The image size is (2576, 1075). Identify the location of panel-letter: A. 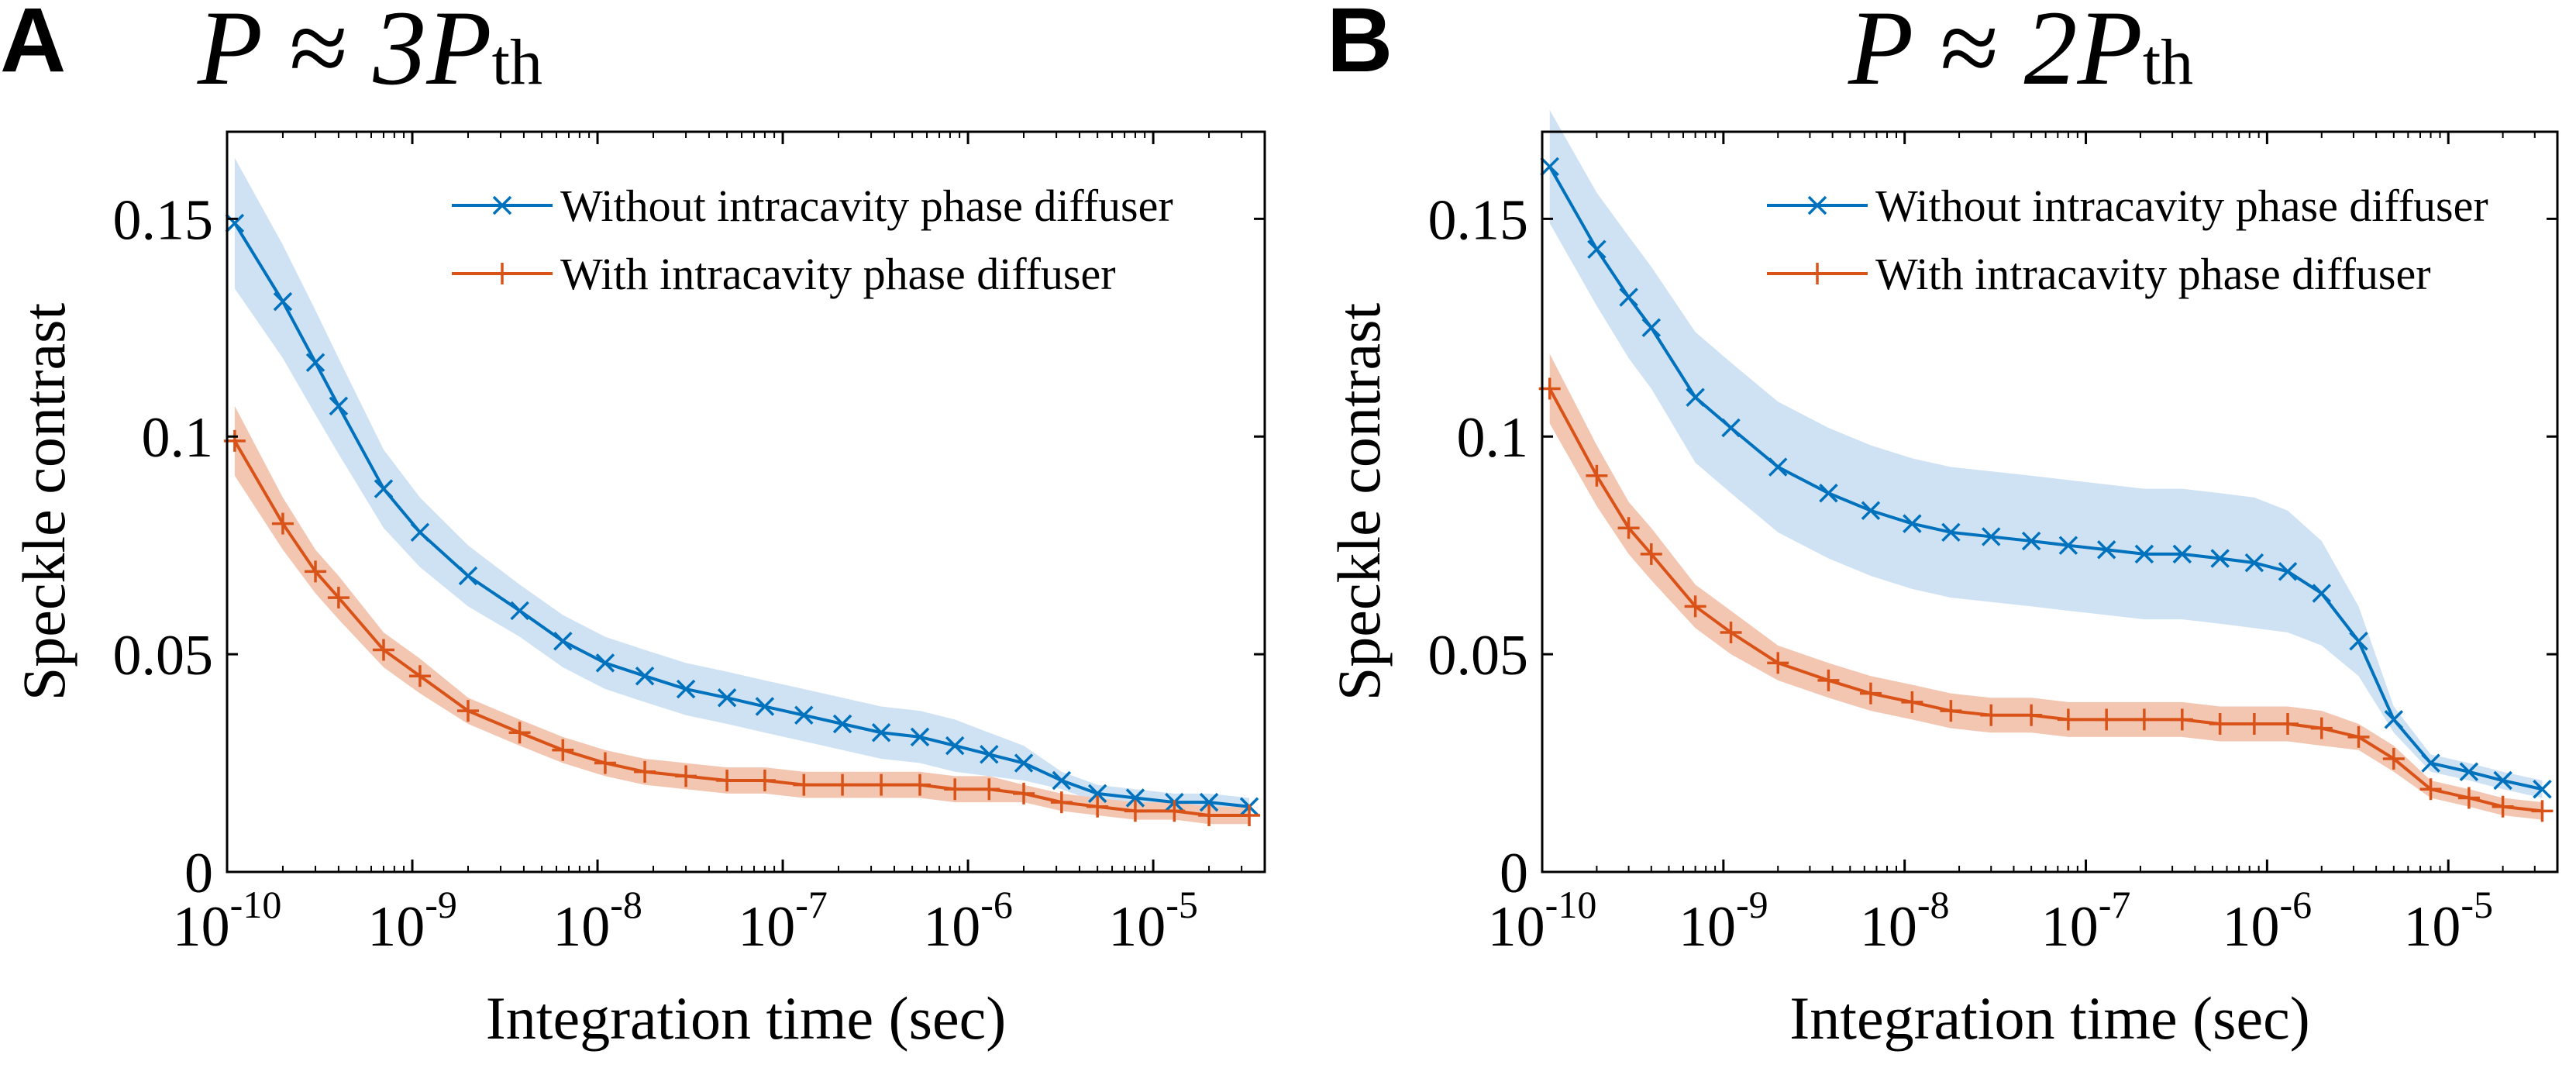
(33, 45).